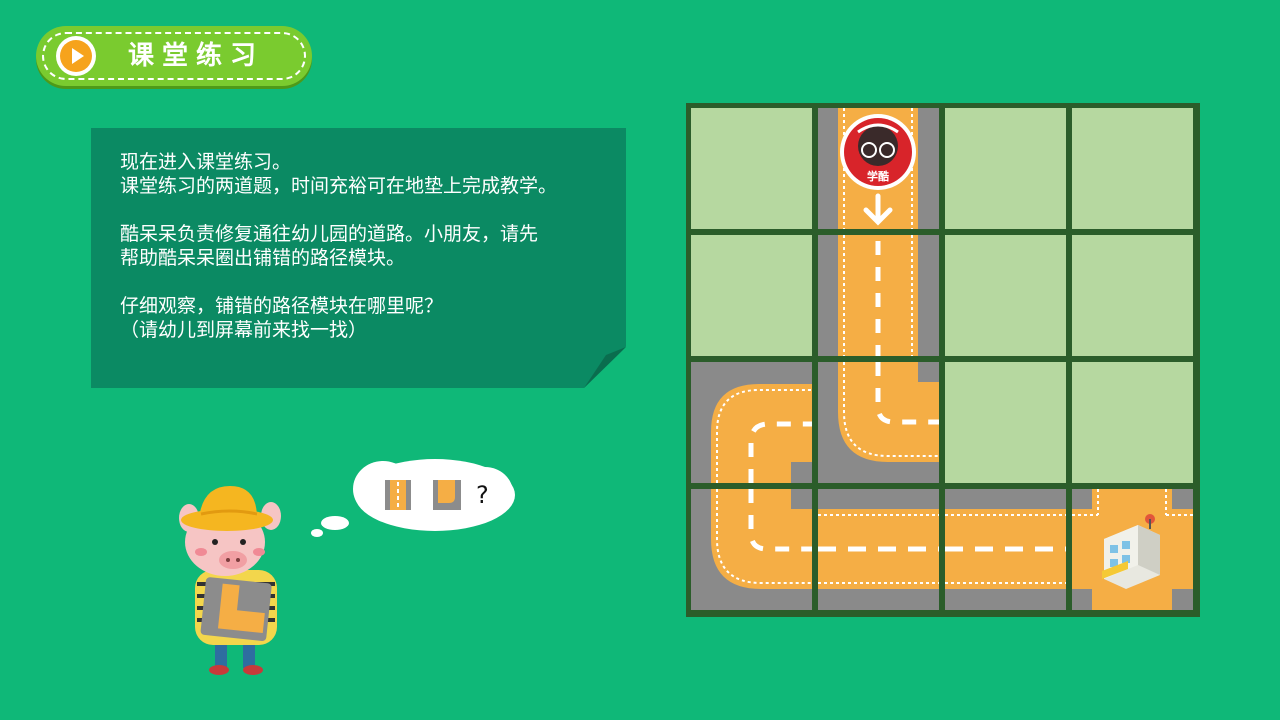 Image resolution: width=1280 pixels, height=720 pixels. What do you see at coordinates (878, 422) in the screenshot?
I see `road-tile-corner-wrong` at bounding box center [878, 422].